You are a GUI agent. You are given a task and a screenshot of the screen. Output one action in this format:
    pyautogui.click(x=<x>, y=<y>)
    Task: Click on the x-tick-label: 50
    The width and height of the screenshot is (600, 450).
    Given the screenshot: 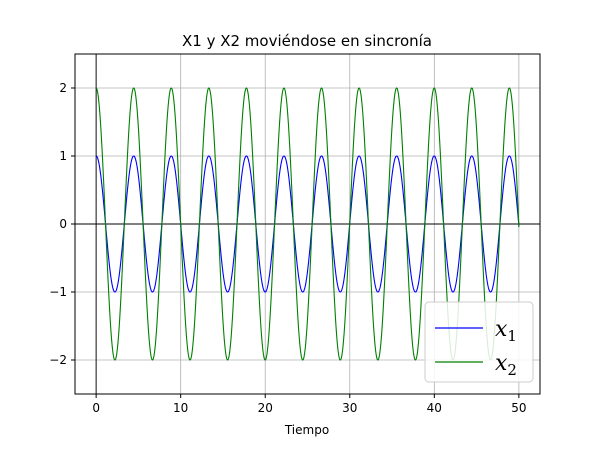 What is the action you would take?
    pyautogui.click(x=518, y=408)
    